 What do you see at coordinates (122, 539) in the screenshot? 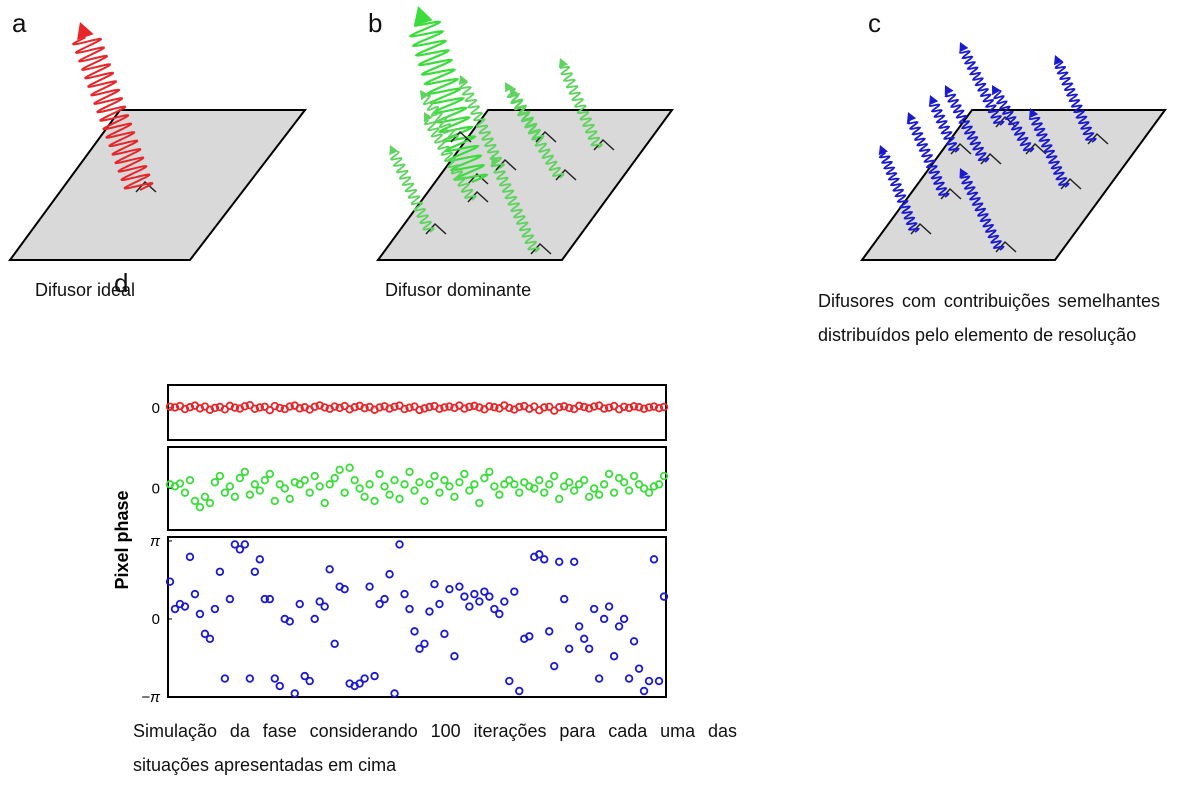
I see `y-axis-label: Pixel phase` at bounding box center [122, 539].